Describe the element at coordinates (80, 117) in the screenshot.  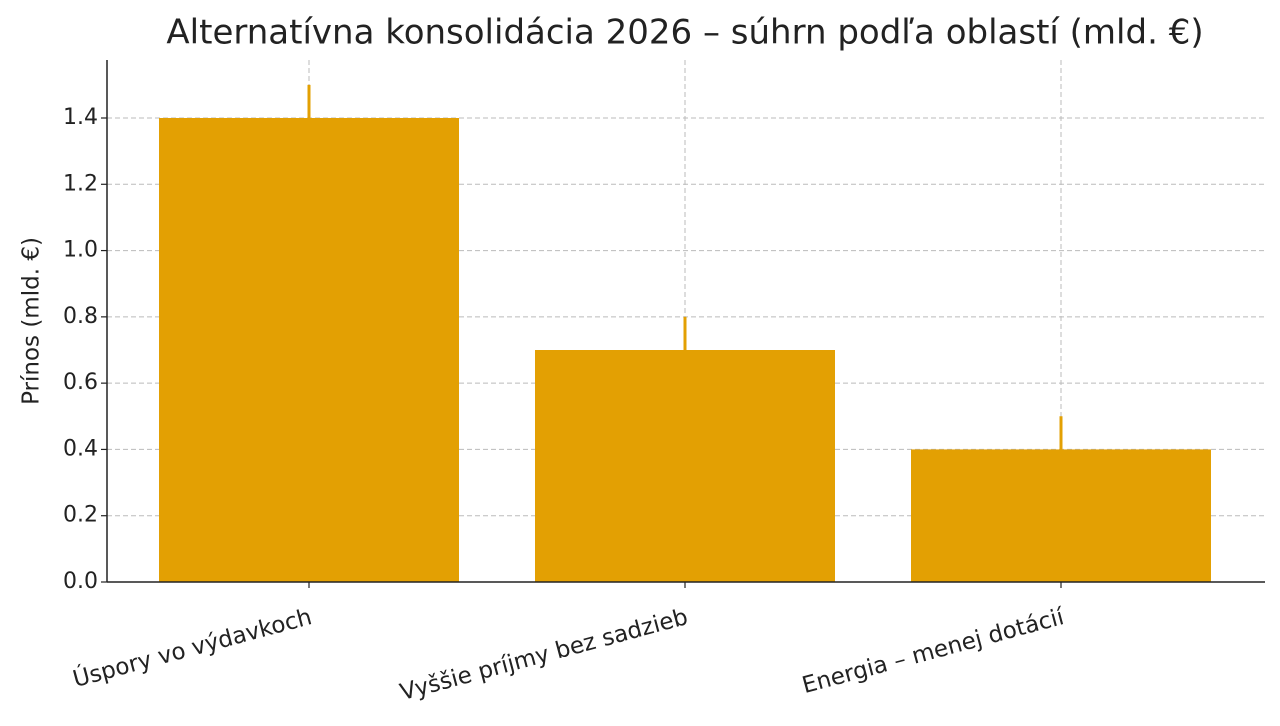
I see `y-tick-label: 1.4` at that location.